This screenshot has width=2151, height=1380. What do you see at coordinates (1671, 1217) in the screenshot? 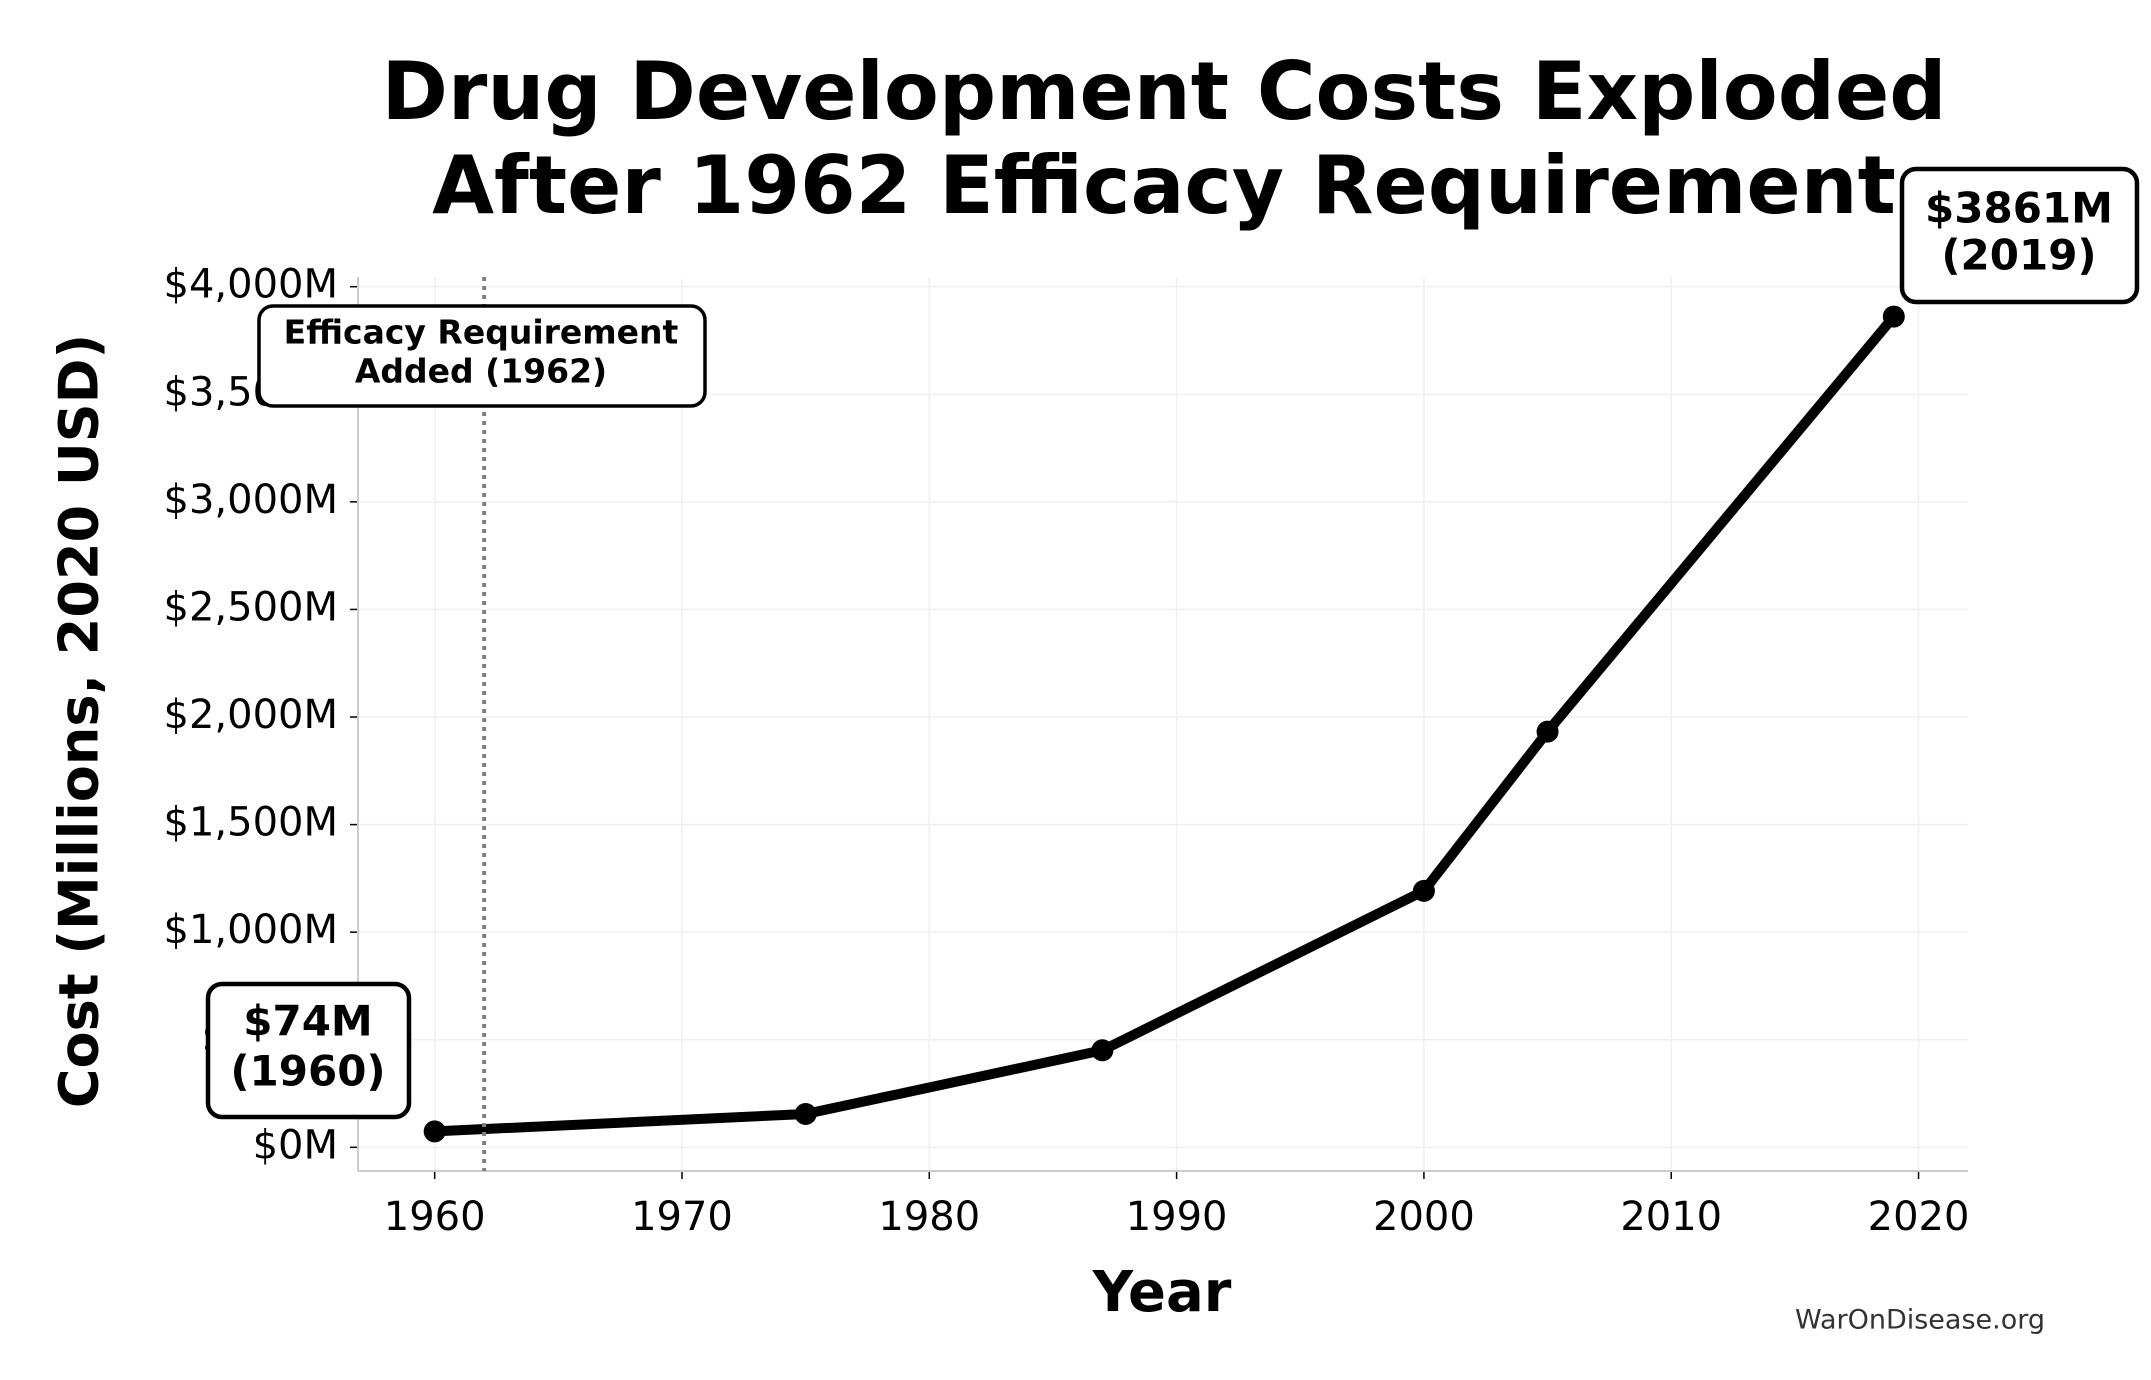
I see `x-tick-label: 2010` at bounding box center [1671, 1217].